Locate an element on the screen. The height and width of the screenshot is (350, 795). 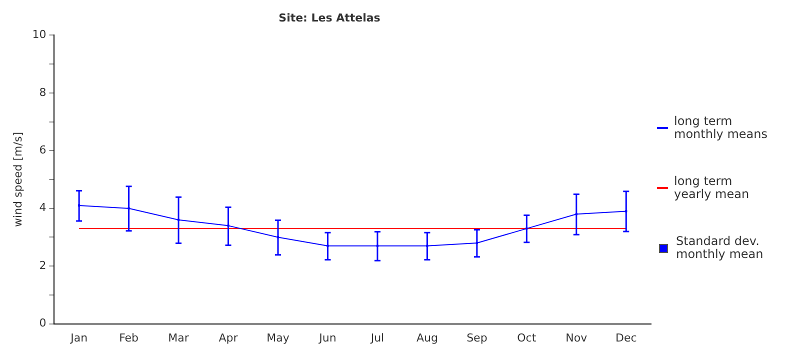
x-tick-label: Mar is located at coordinates (179, 337).